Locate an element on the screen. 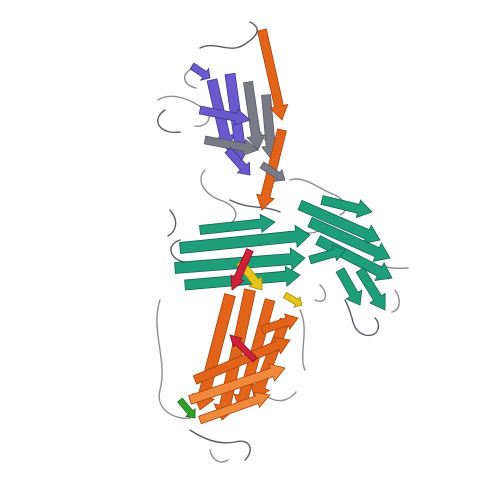 This screenshot has height=500, width=500. middle-domain is located at coordinates (242, 260).